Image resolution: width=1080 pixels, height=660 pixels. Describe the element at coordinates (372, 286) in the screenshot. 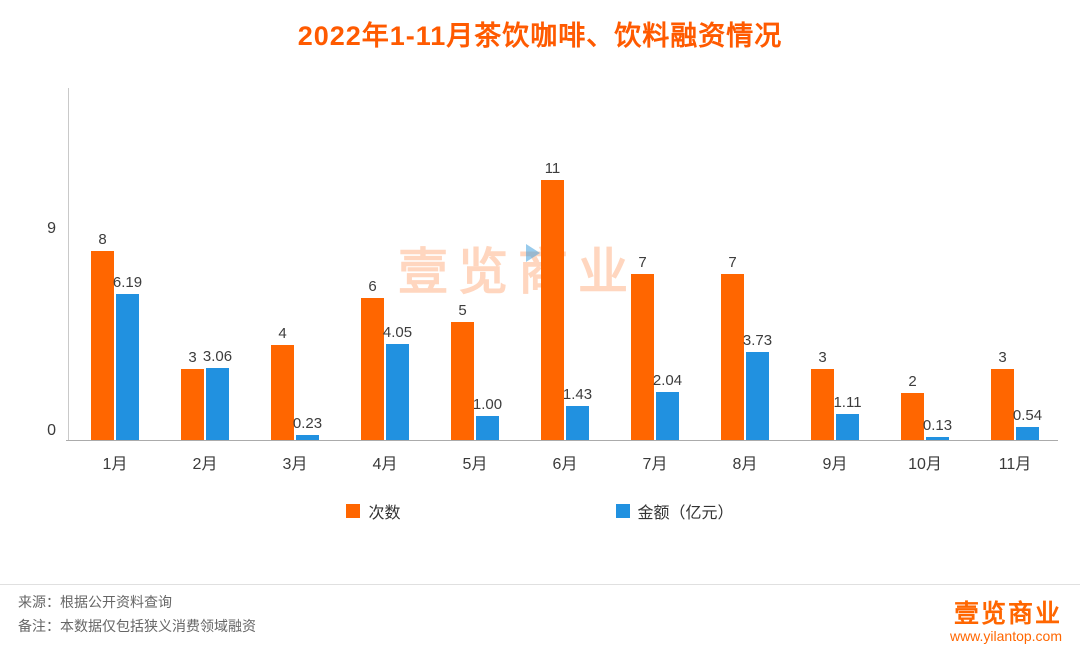

I see `count-value-label: 6` at that location.